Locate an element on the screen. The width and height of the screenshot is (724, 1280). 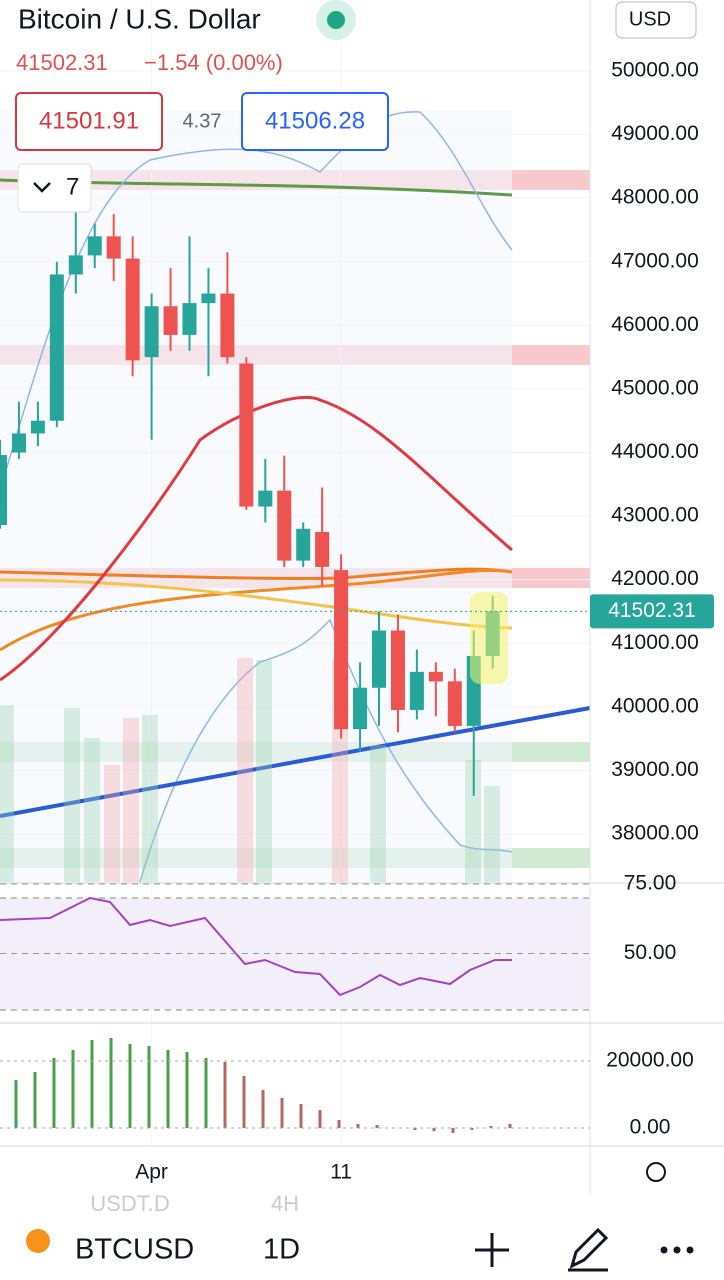
y-tick-label: 46000.00 is located at coordinates (655, 324).